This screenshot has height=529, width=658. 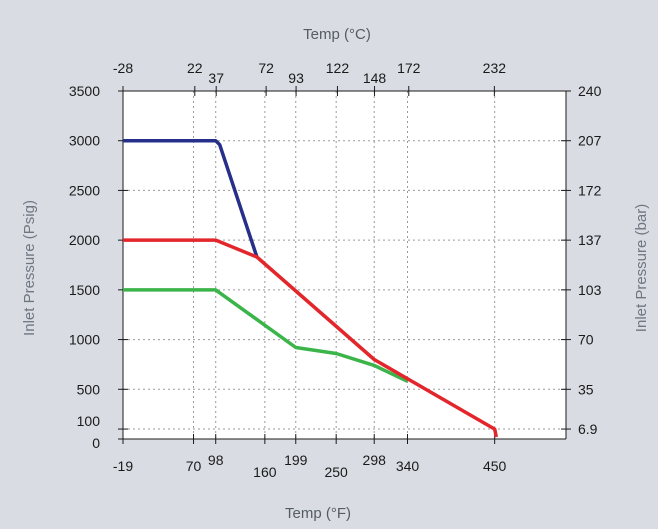 I want to click on y-left-tick-label-3: 1000, so click(x=84, y=340).